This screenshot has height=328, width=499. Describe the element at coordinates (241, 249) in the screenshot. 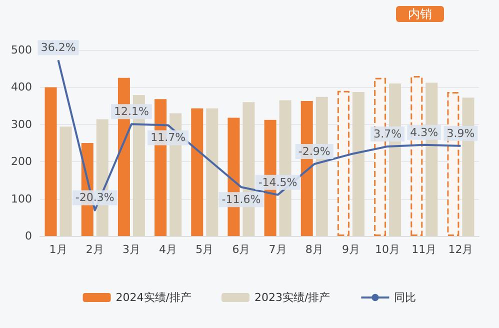

I see `x-tick-label: 6月` at that location.